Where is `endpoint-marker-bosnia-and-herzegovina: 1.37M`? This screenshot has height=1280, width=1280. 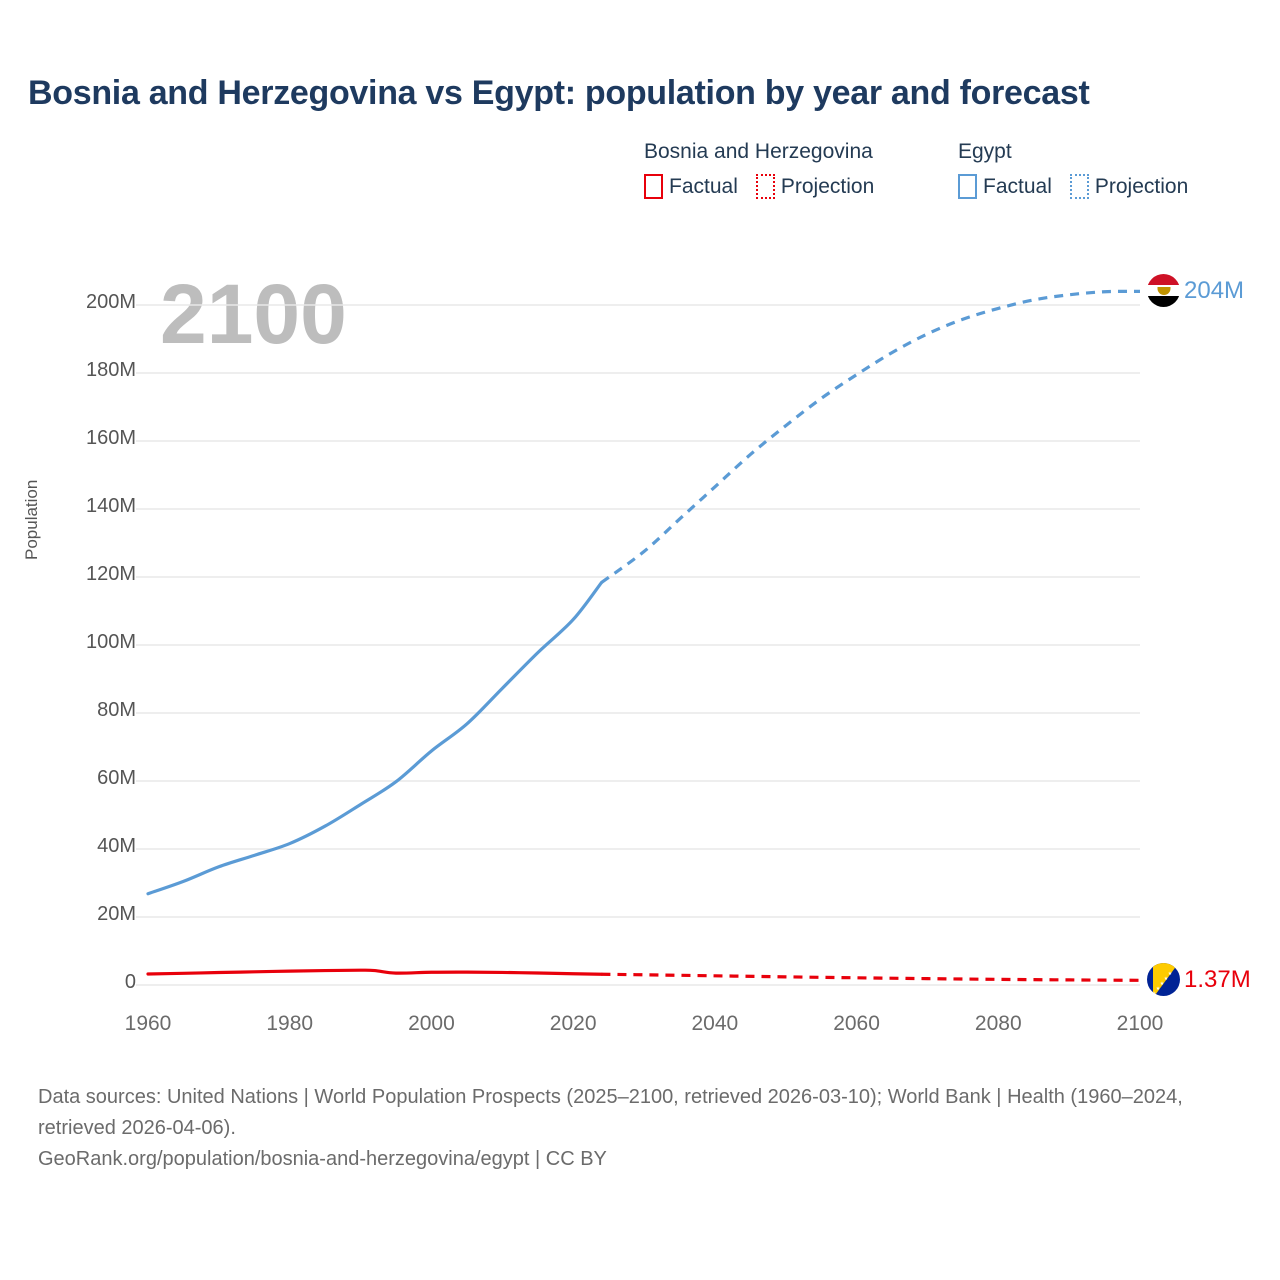 endpoint-marker-bosnia-and-herzegovina: 1.37M is located at coordinates (1199, 980).